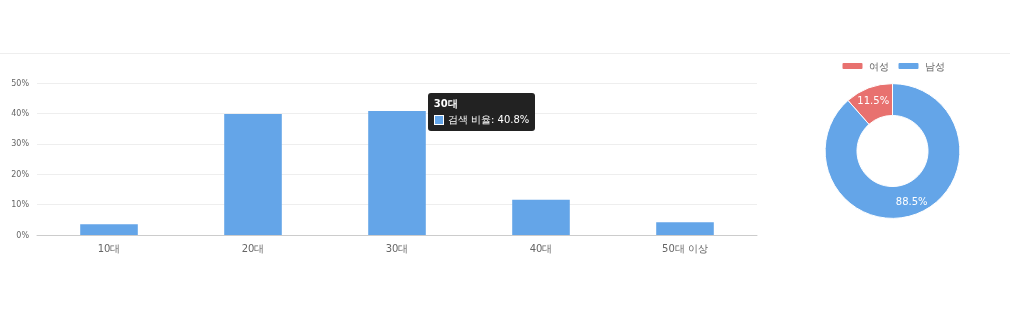 The width and height of the screenshot is (1021, 327). What do you see at coordinates (23, 235) in the screenshot?
I see `y-tick-label: 0%` at bounding box center [23, 235].